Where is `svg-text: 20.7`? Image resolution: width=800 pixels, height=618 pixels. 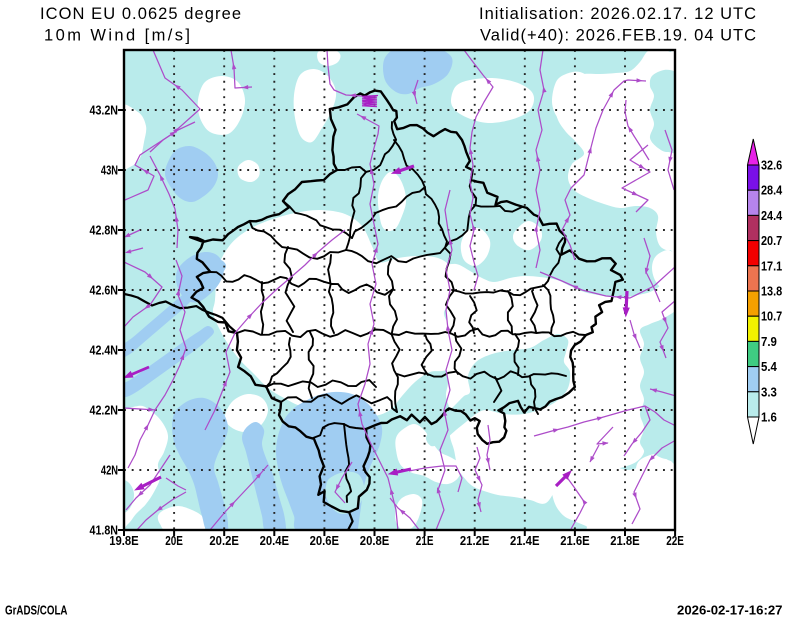 svg-text: 20.7 is located at coordinates (771, 241).